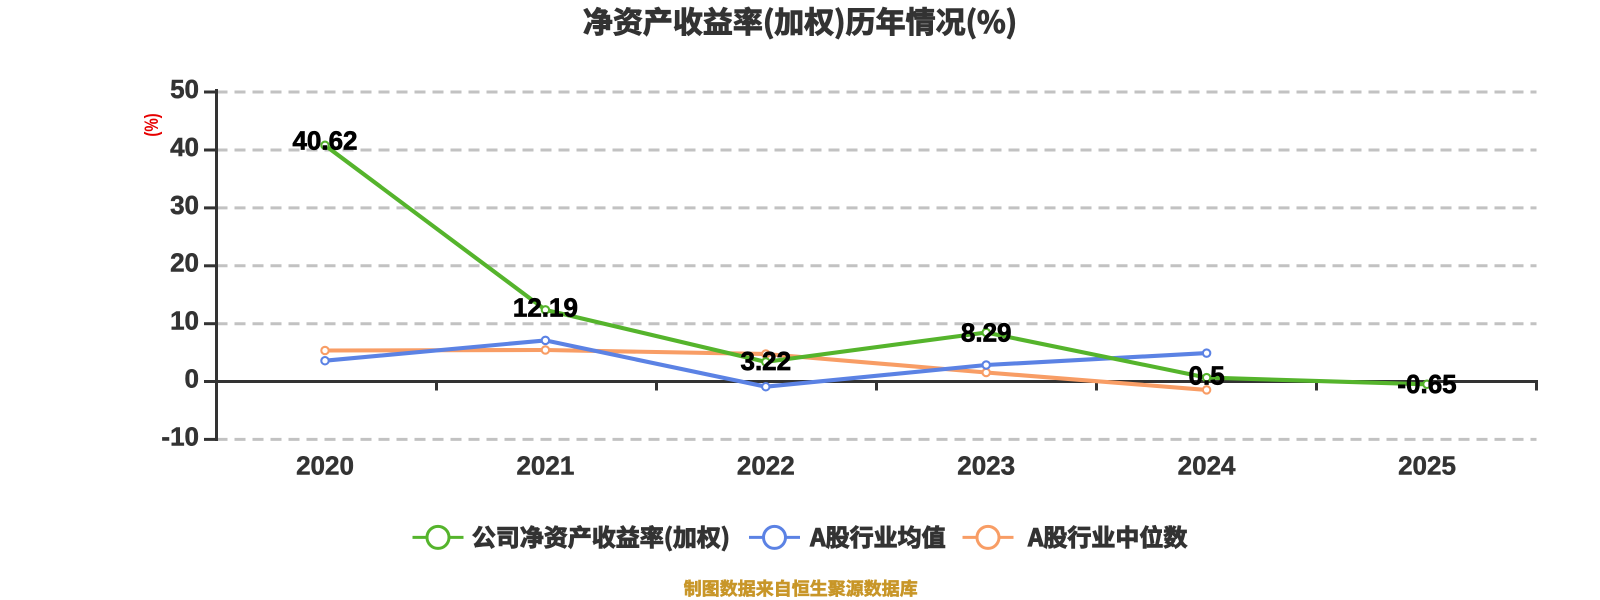  What do you see at coordinates (1426, 384) in the screenshot?
I see `svg-text: -0.65` at bounding box center [1426, 384].